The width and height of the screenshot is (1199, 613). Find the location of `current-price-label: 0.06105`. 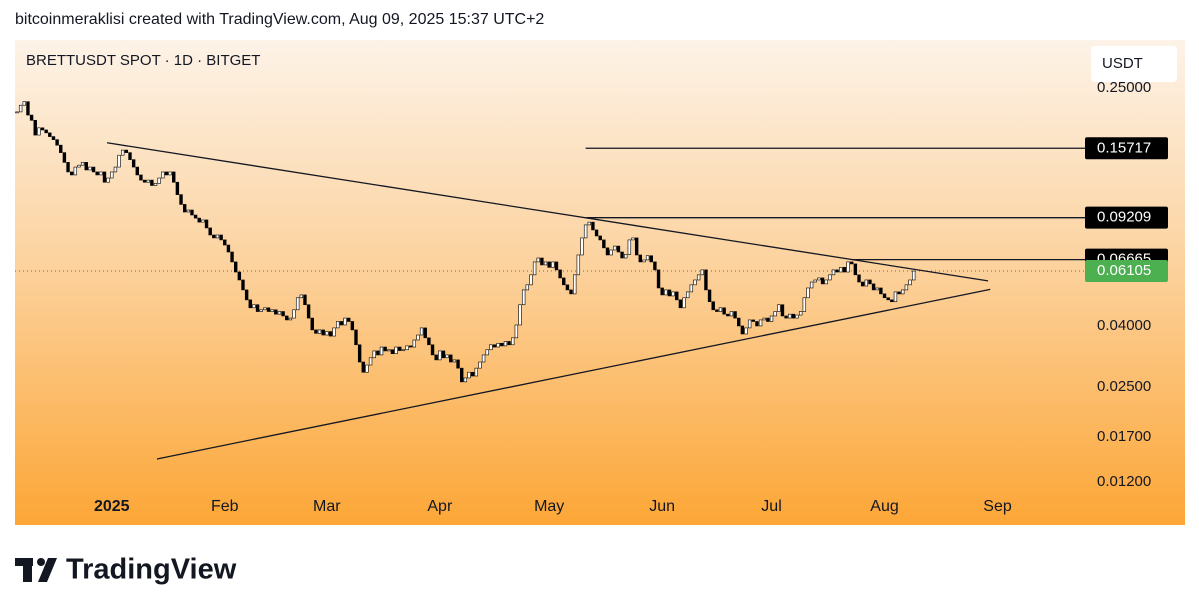

current-price-label: 0.06105 is located at coordinates (1124, 270).